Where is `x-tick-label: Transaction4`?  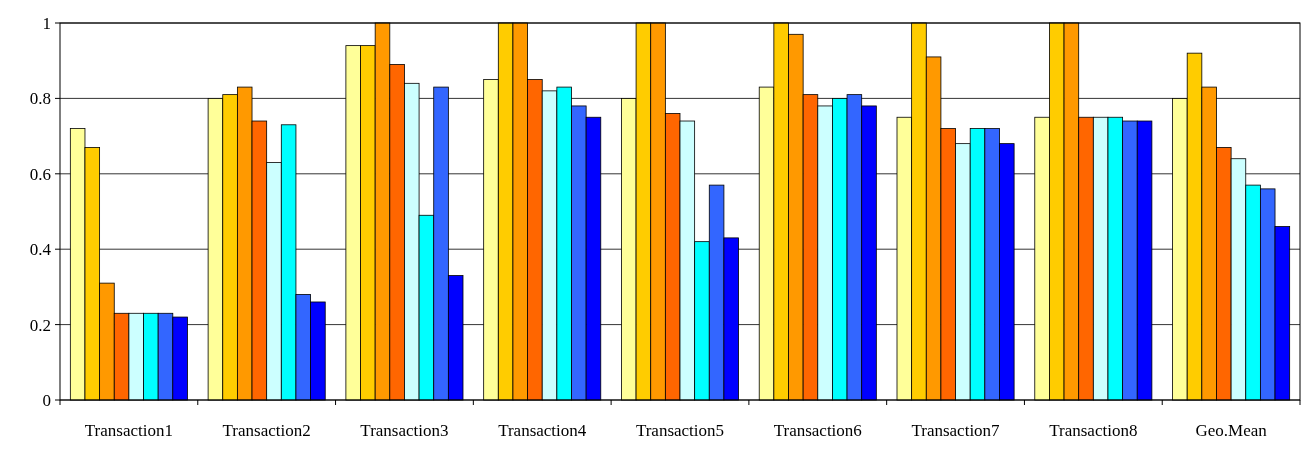 x-tick-label: Transaction4 is located at coordinates (542, 430).